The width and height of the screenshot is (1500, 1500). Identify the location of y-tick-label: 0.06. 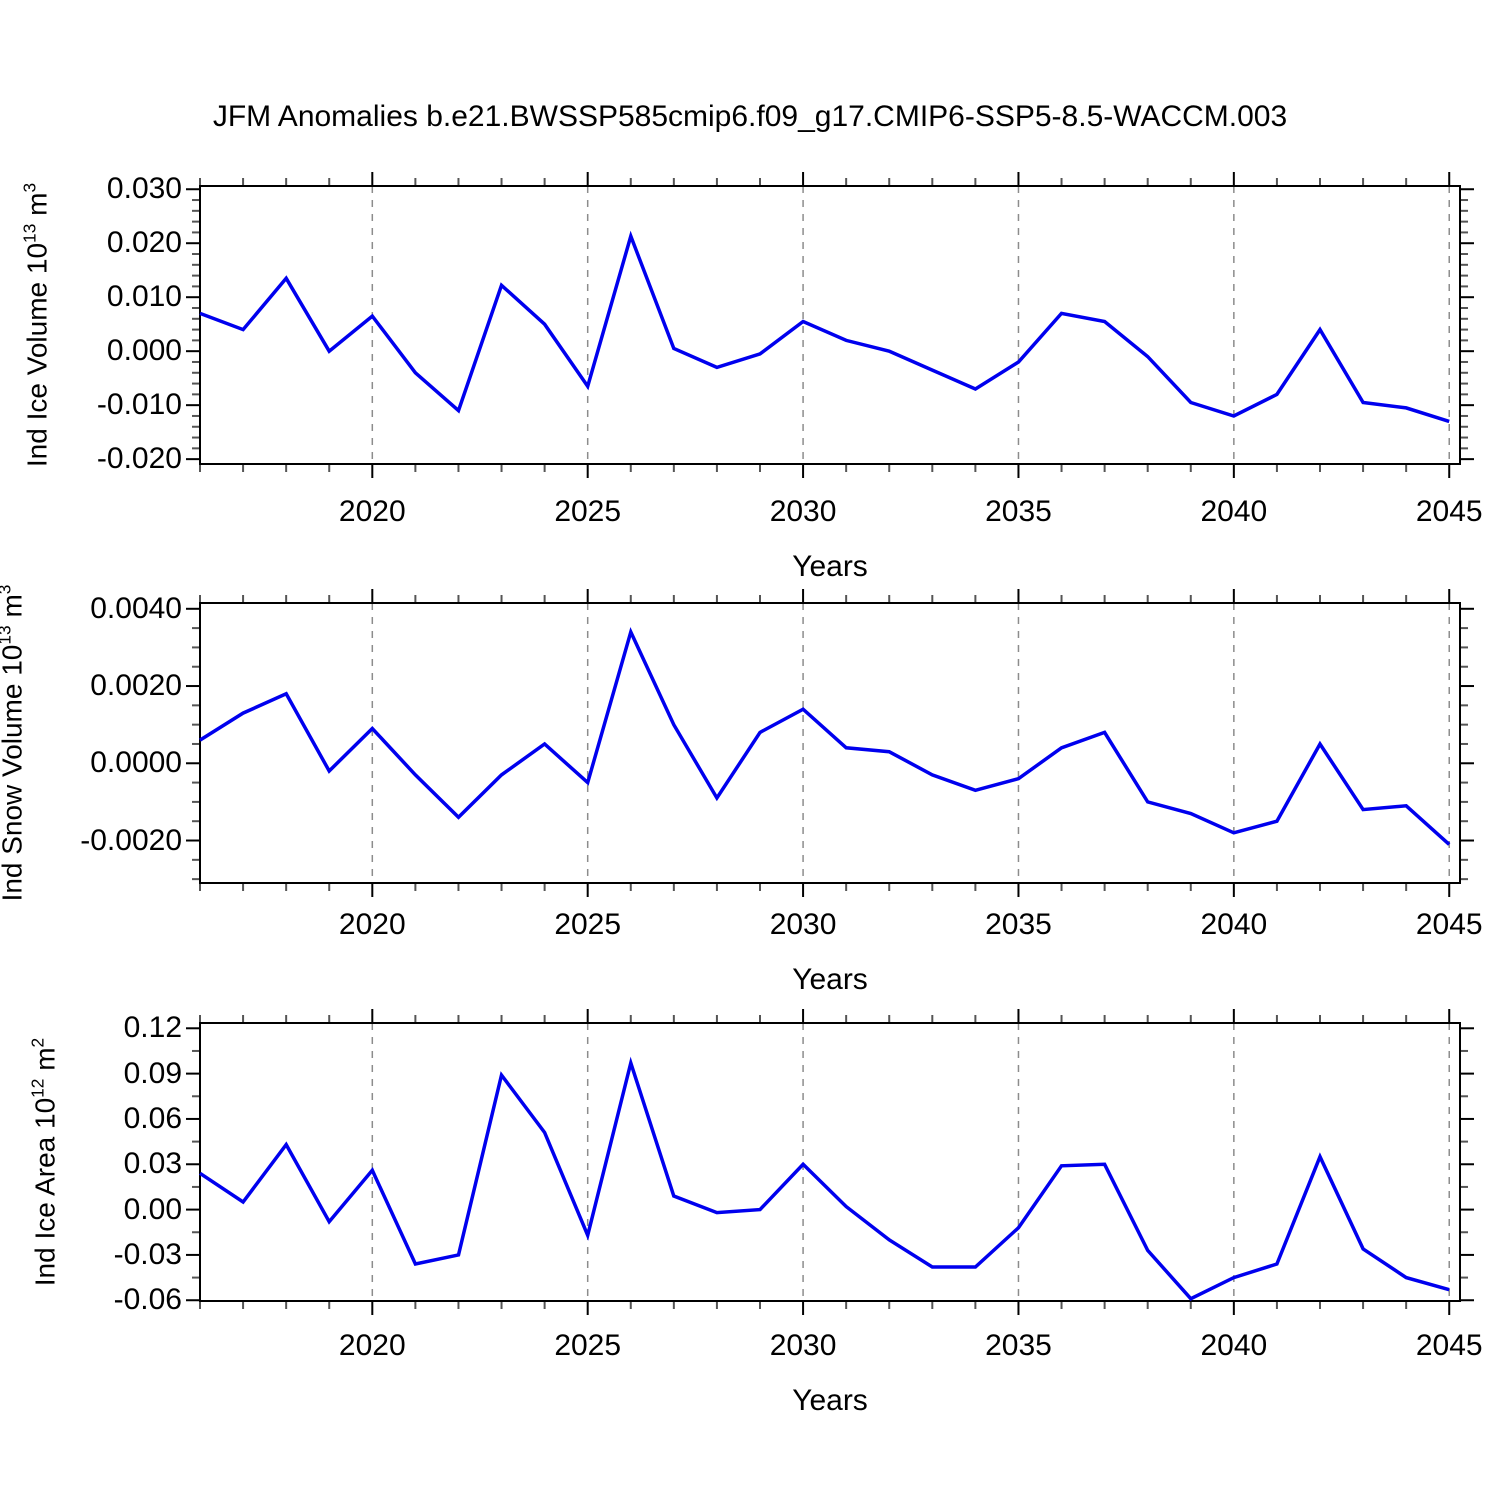
(152, 1118).